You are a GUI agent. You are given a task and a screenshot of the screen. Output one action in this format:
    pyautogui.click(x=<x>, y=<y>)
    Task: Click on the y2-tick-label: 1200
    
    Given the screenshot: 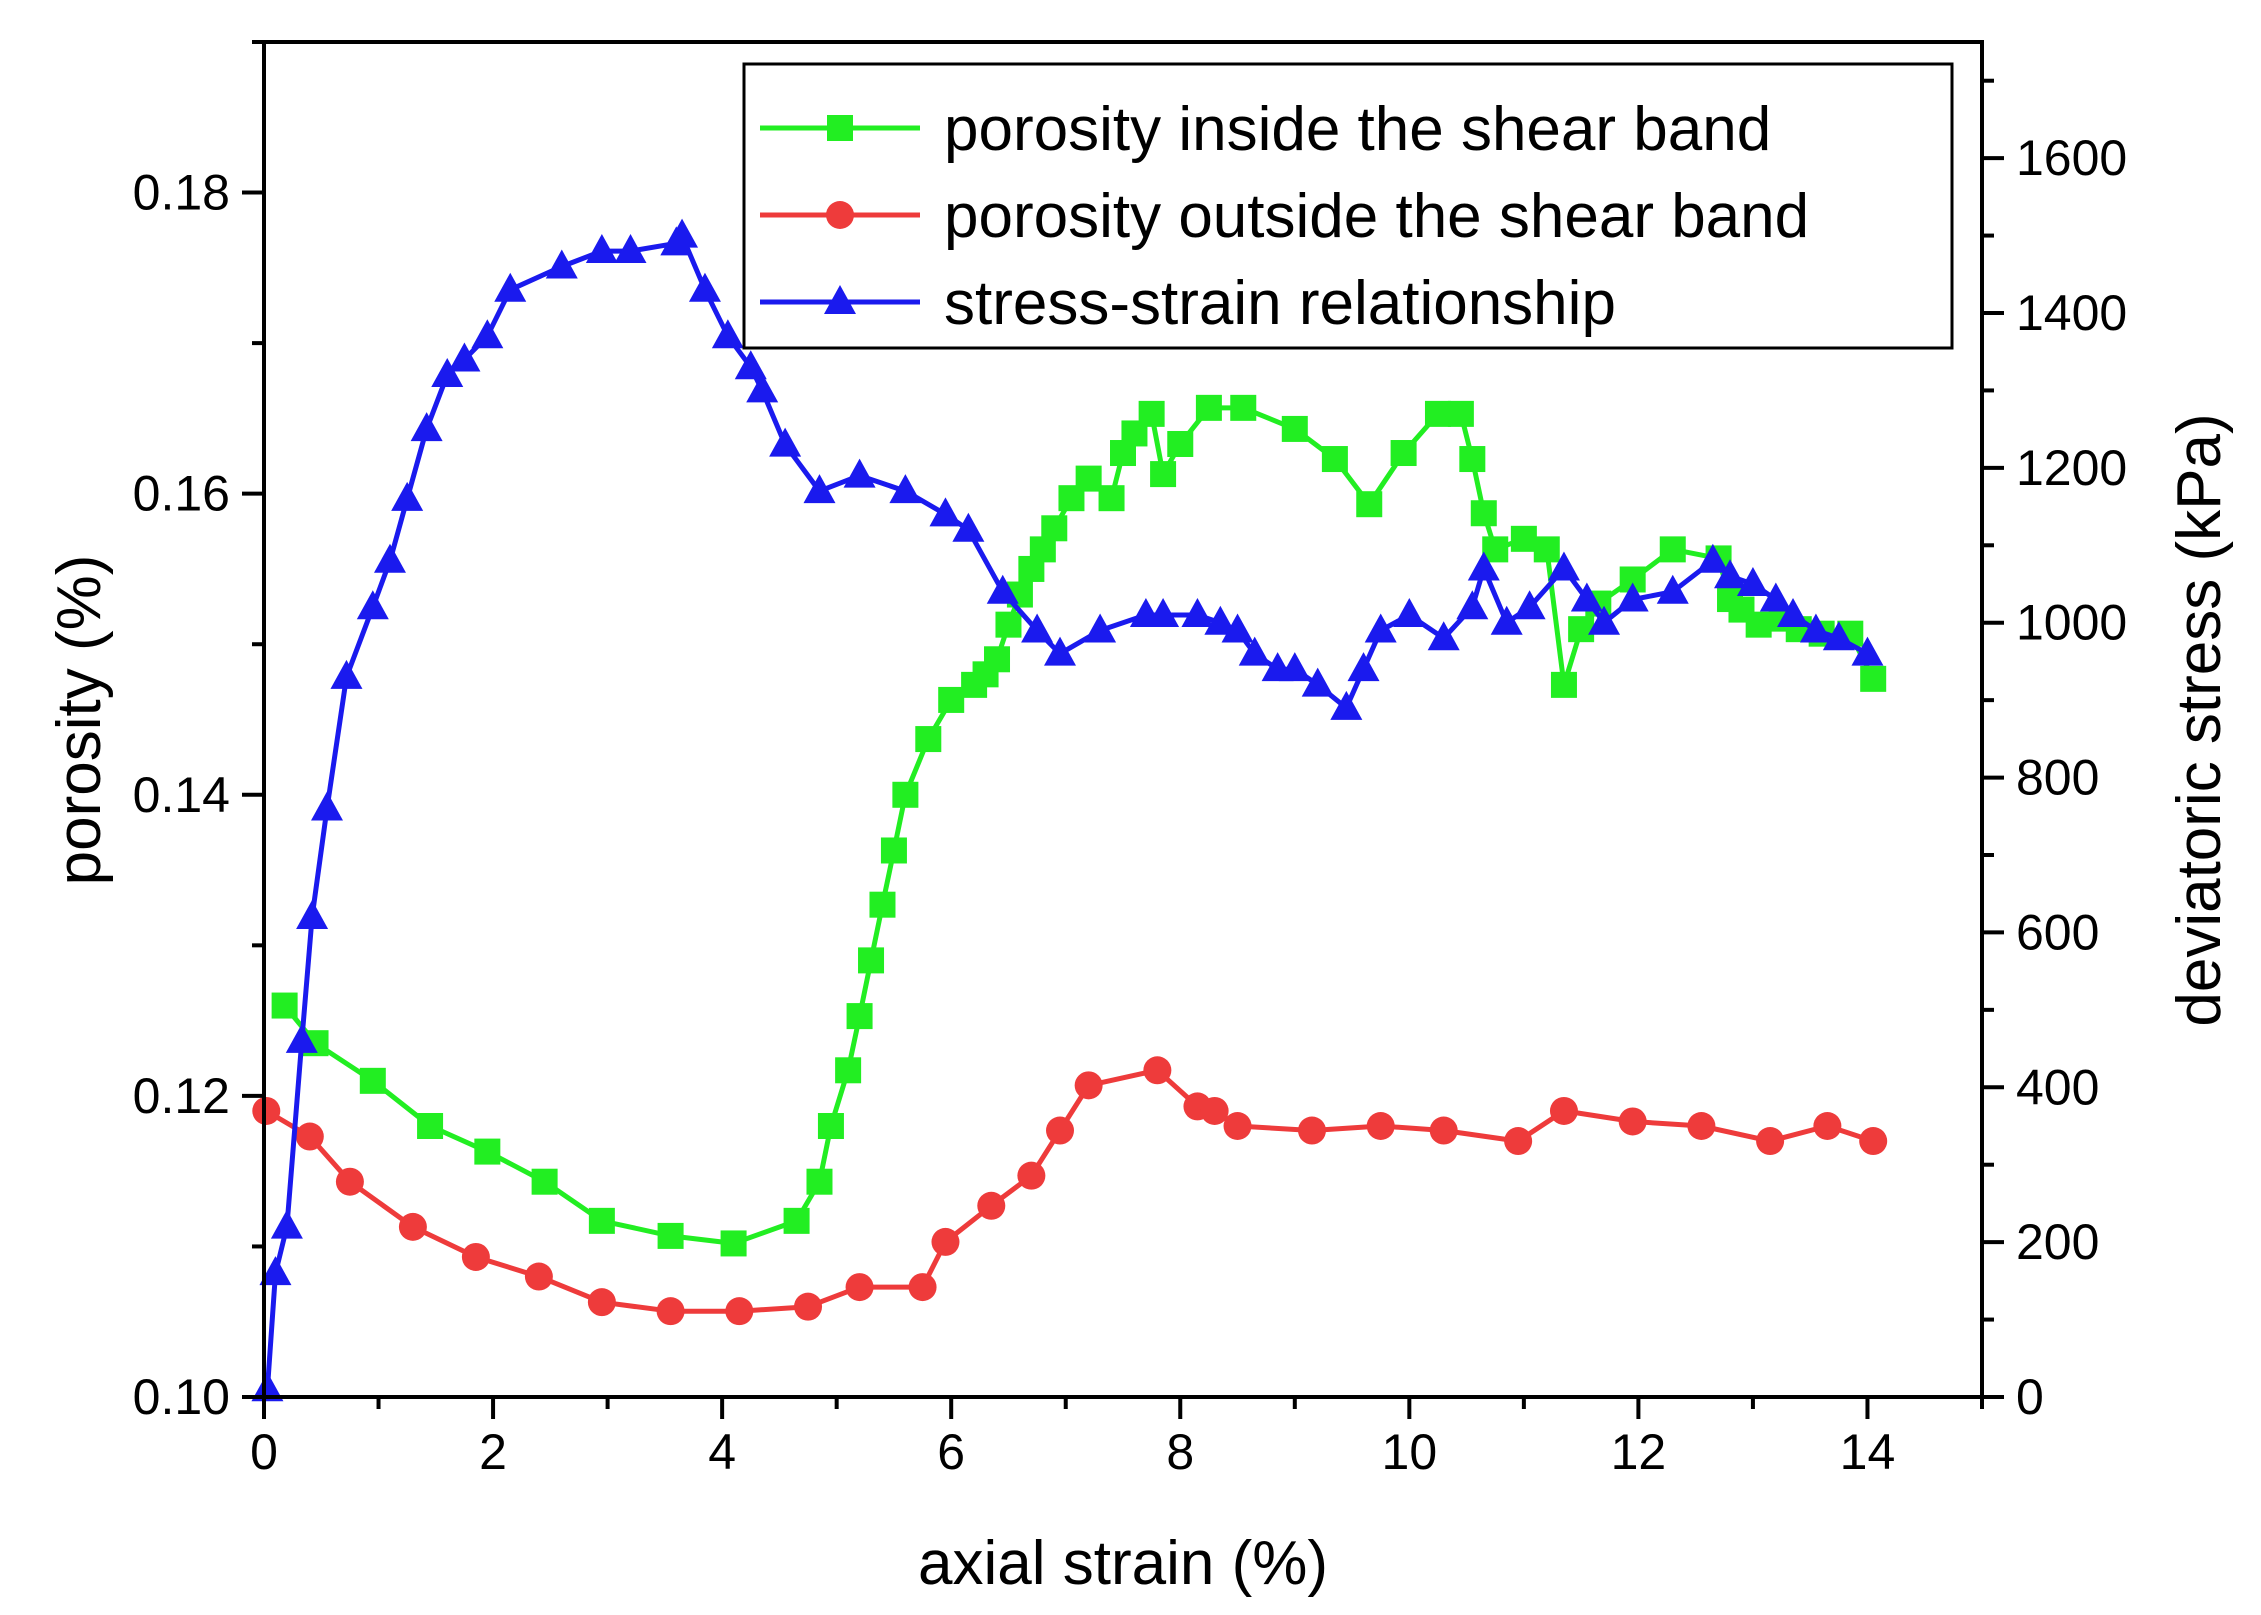 What is the action you would take?
    pyautogui.click(x=2071, y=468)
    